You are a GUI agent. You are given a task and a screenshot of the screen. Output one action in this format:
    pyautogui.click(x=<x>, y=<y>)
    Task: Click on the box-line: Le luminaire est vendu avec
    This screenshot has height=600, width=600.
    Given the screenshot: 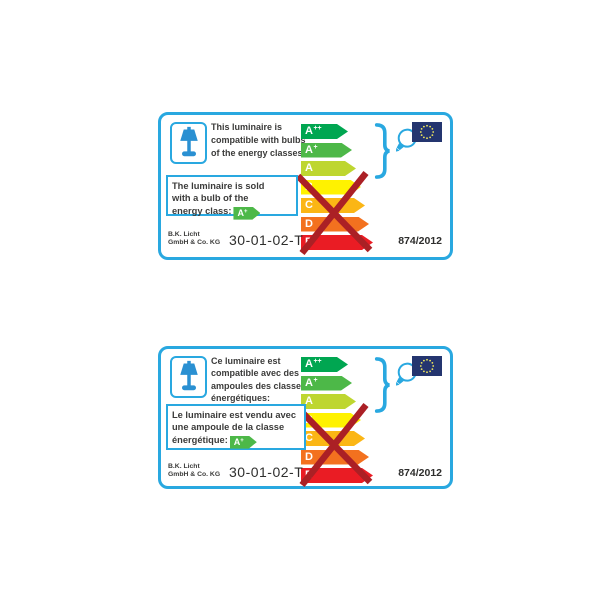 What is the action you would take?
    pyautogui.click(x=234, y=415)
    